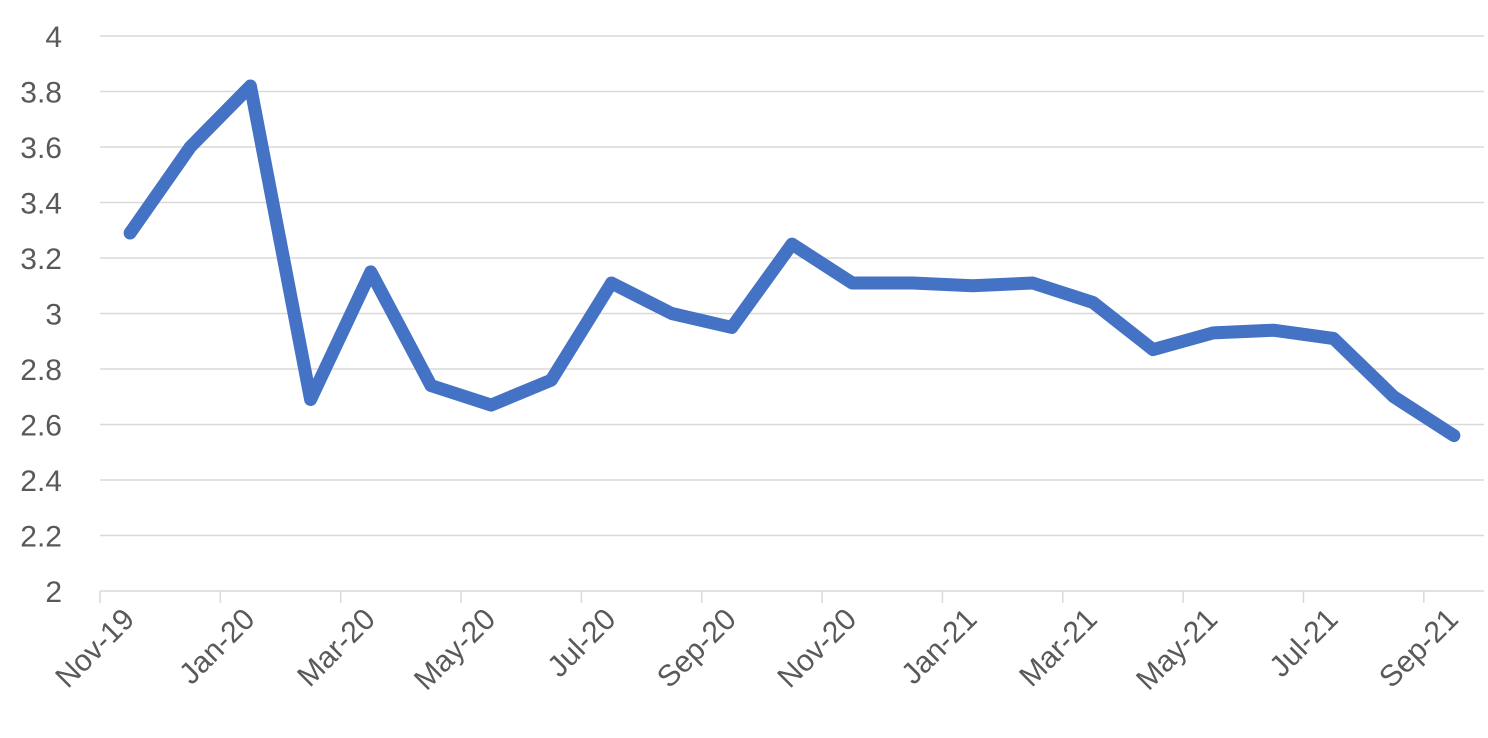 The image size is (1488, 738). Describe the element at coordinates (41, 370) in the screenshot. I see `y-tick-label: 2.8` at that location.